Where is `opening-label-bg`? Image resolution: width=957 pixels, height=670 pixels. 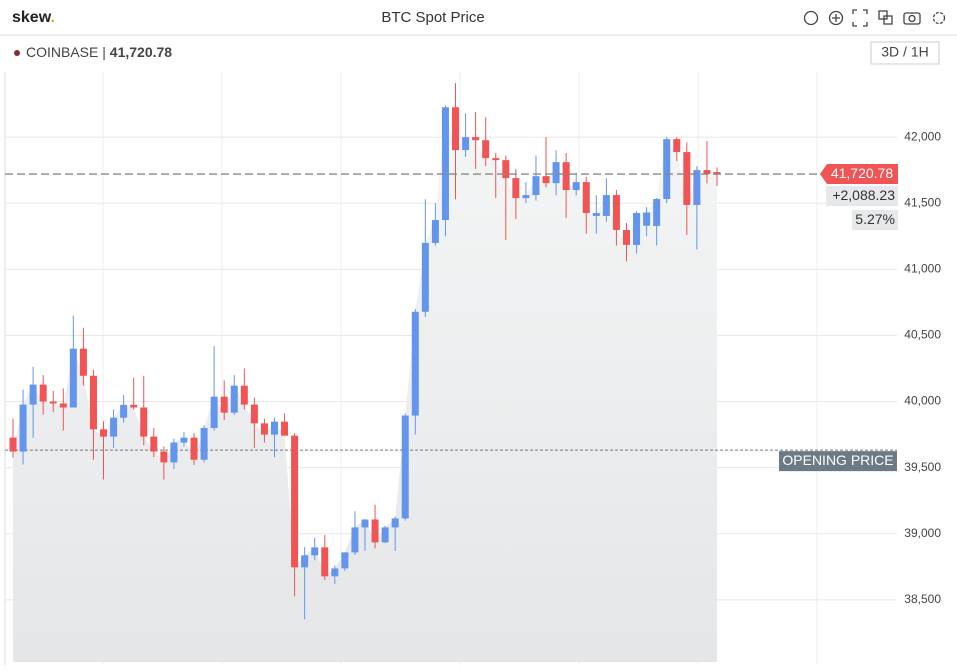 opening-label-bg is located at coordinates (838, 461).